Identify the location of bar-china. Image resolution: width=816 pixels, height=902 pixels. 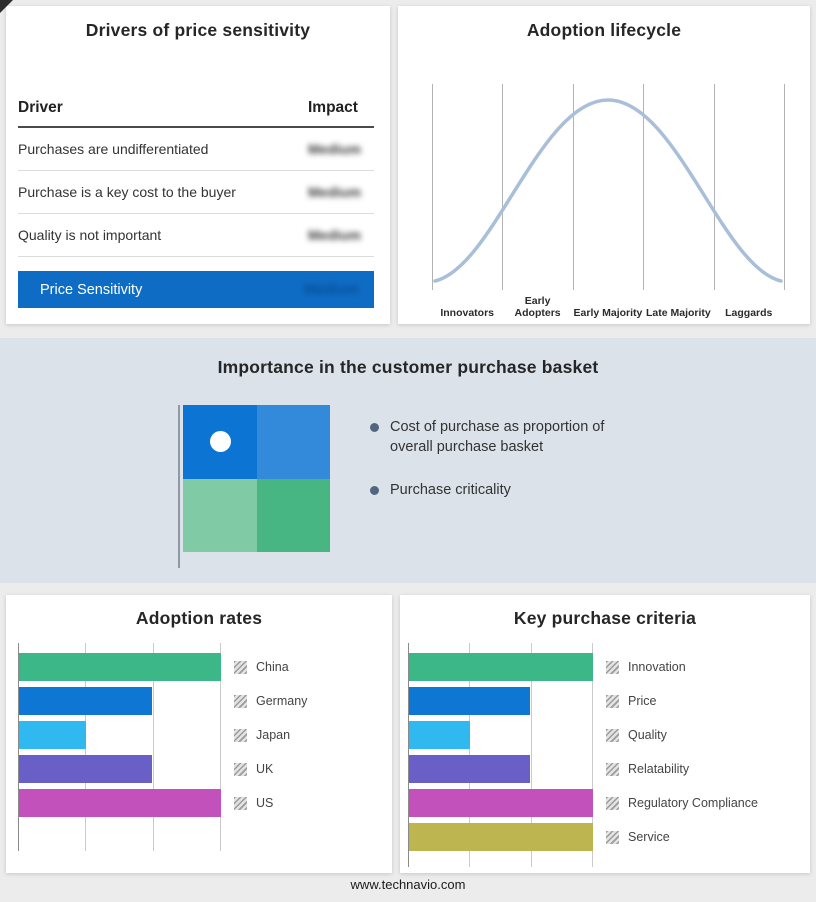
(120, 667).